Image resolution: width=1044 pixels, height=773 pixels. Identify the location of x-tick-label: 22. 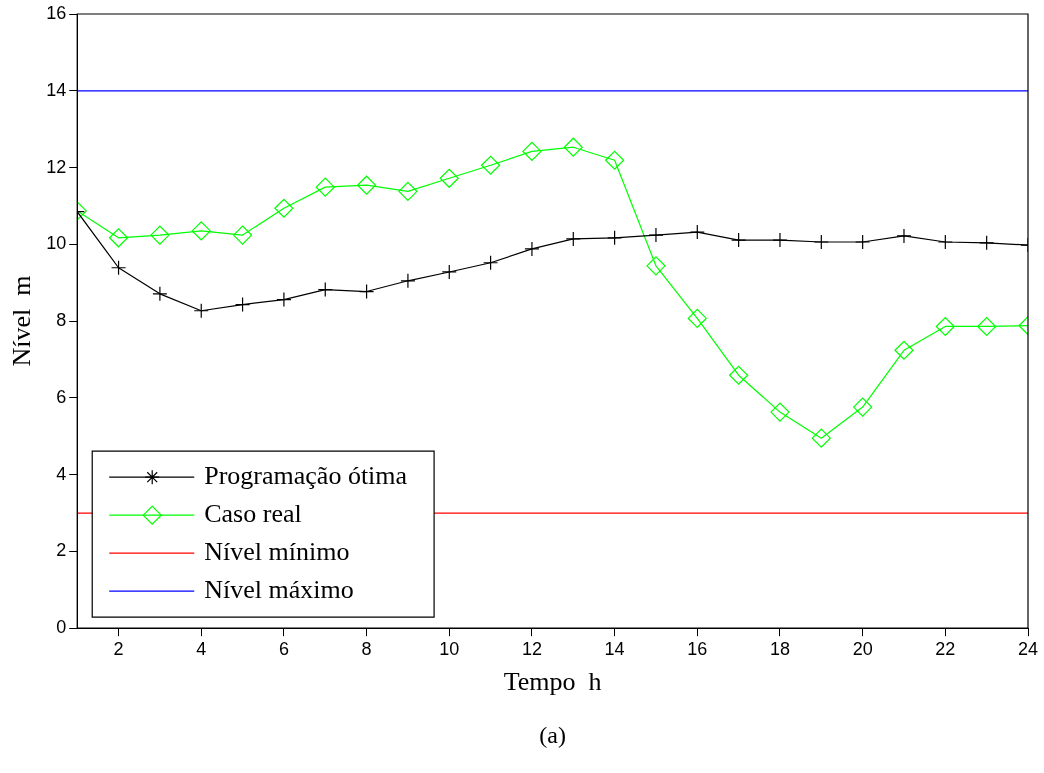
(945, 648).